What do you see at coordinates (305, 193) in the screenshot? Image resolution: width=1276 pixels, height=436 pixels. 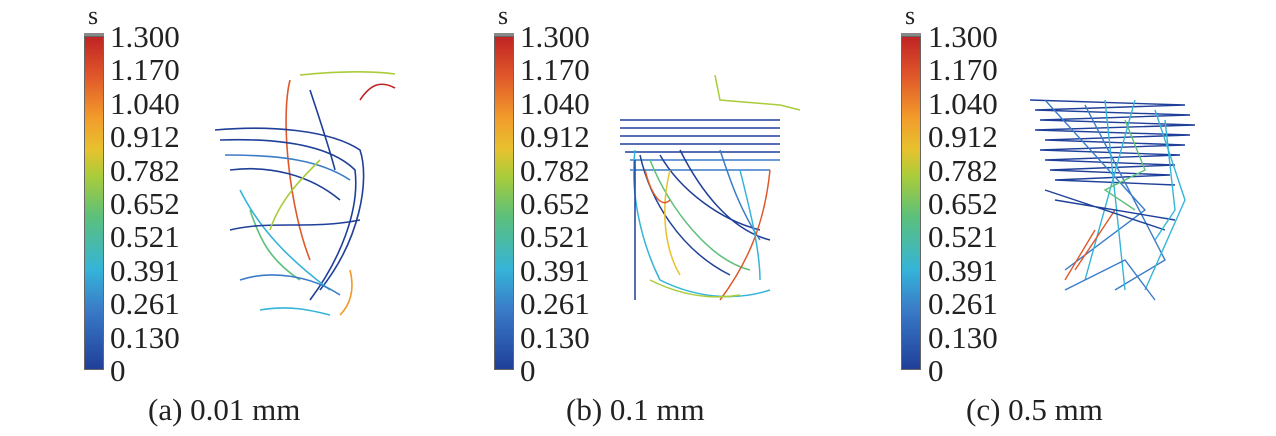 I see `streamline-plot-a` at bounding box center [305, 193].